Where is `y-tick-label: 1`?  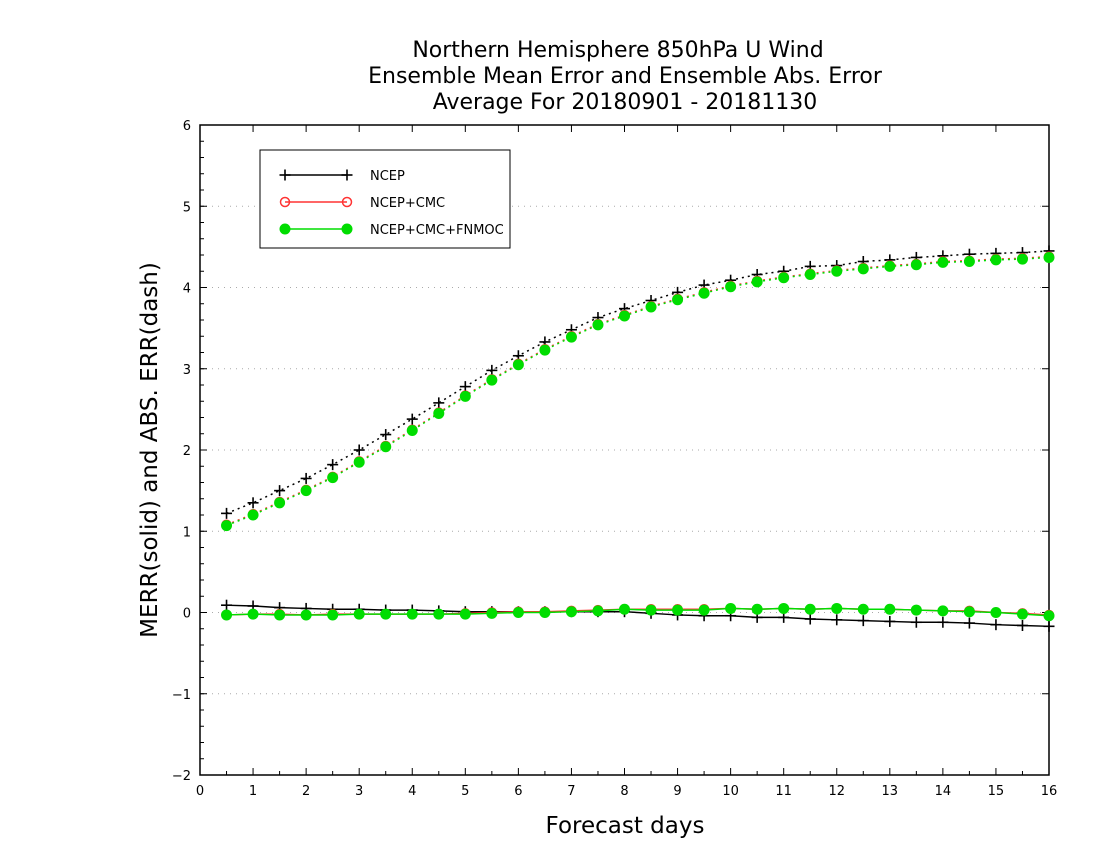
y-tick-label: 1 is located at coordinates (187, 532).